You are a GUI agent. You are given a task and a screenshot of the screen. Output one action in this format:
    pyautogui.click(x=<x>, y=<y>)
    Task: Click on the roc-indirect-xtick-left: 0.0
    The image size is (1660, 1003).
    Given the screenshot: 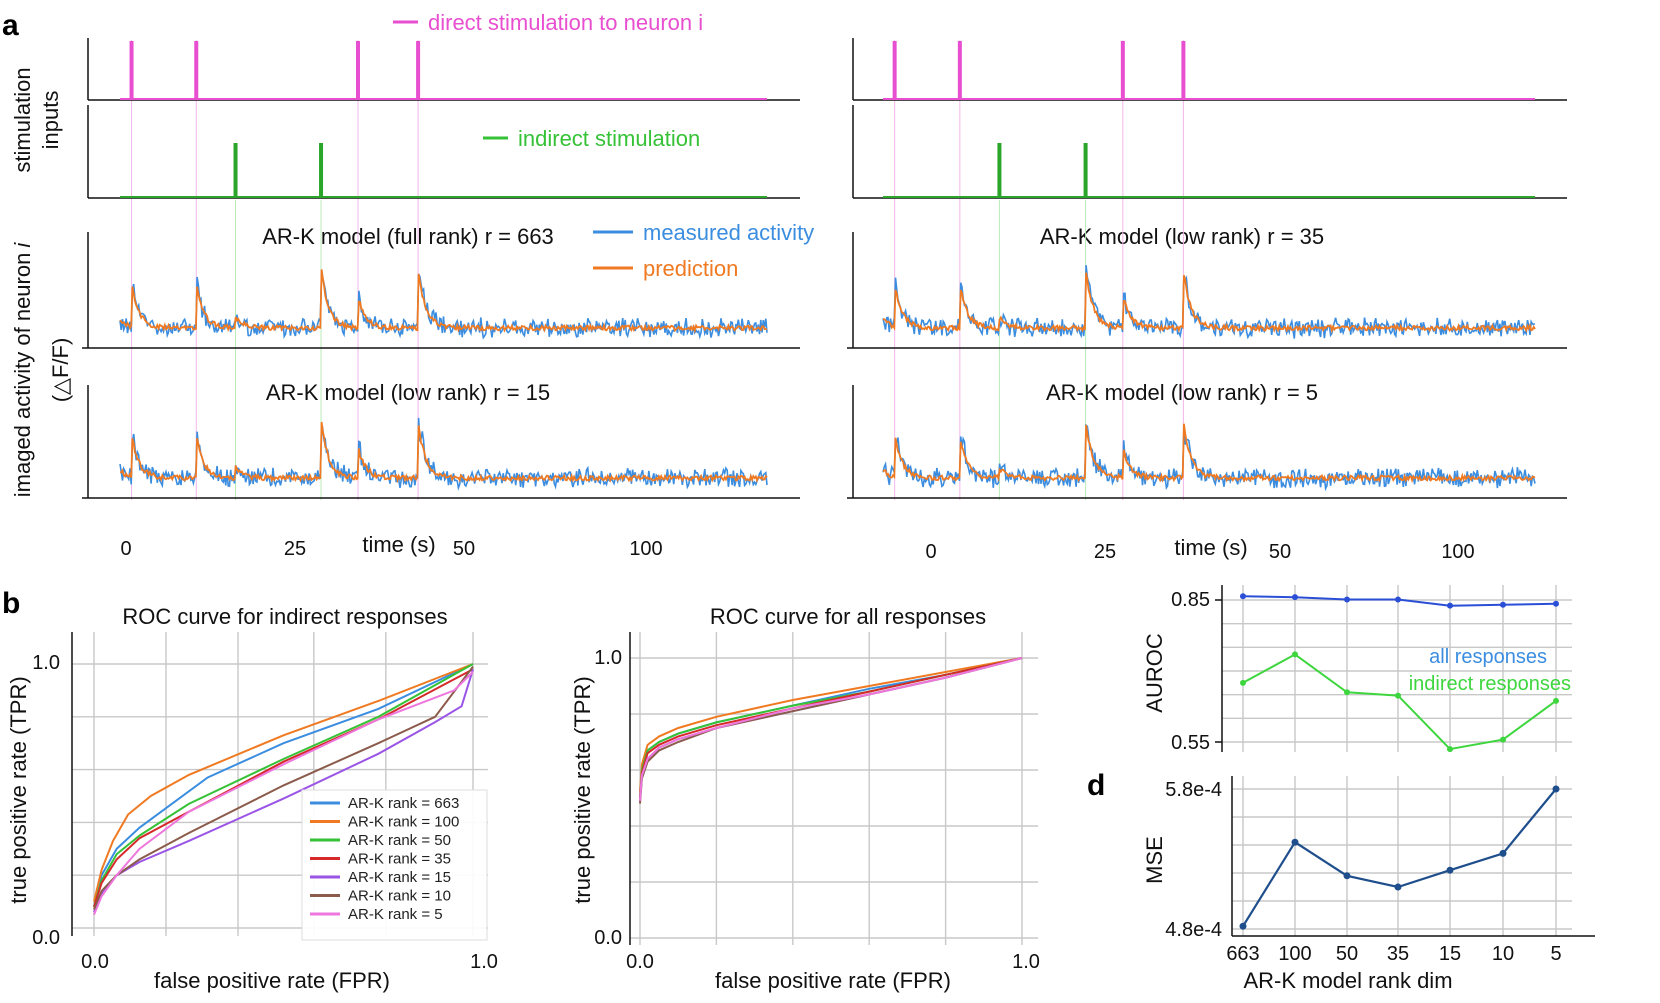 What is the action you would take?
    pyautogui.click(x=95, y=962)
    